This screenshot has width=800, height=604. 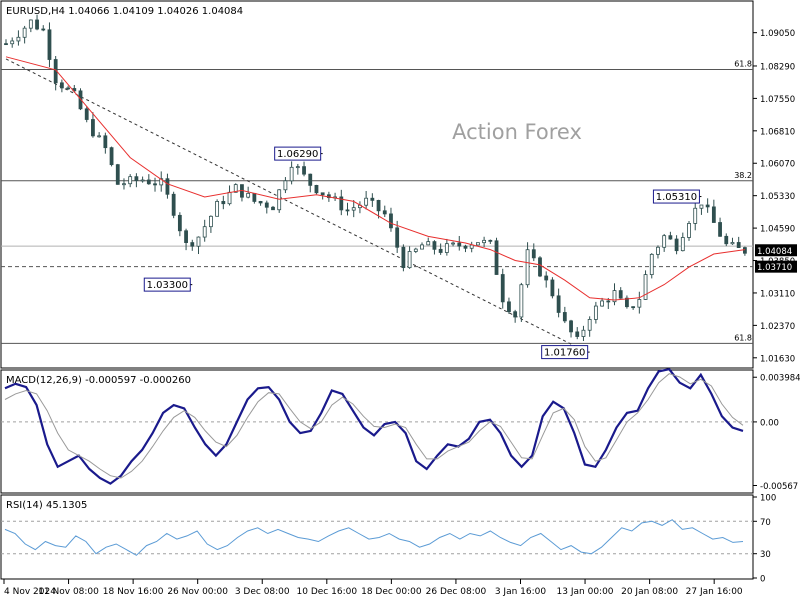 What do you see at coordinates (98, 380) in the screenshot?
I see `macd-title: MACD(12,26,9) -0.000597 -0.000260` at bounding box center [98, 380].